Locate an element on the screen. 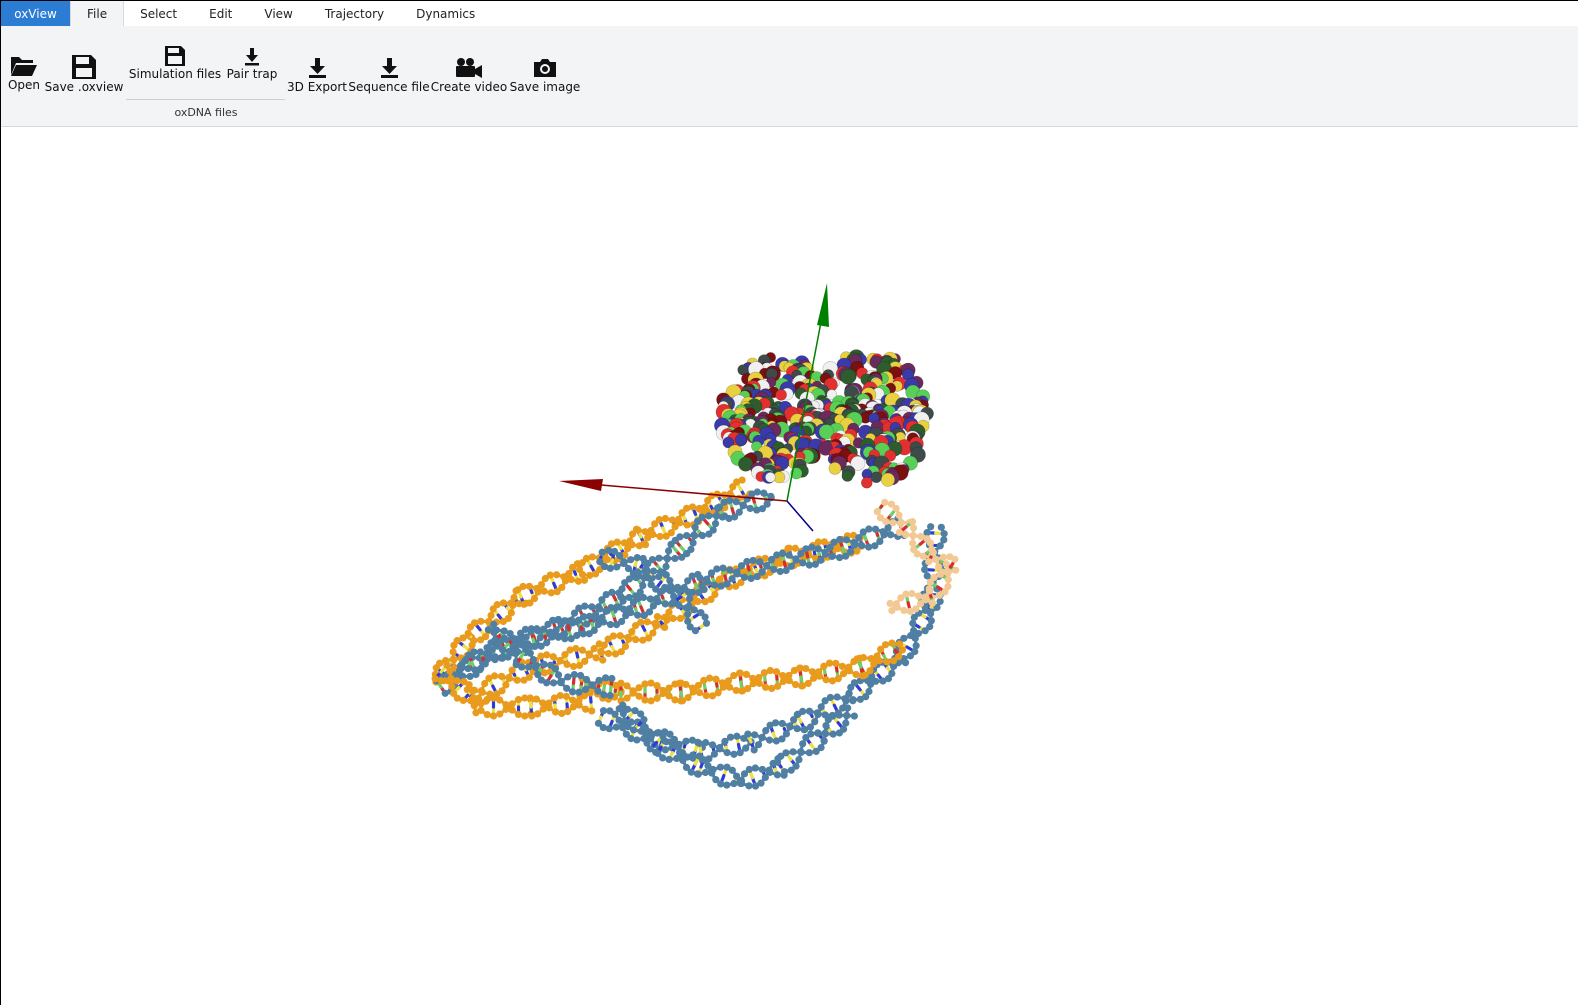 The width and height of the screenshot is (1578, 1005). dna-origami-structure is located at coordinates (695, 633).